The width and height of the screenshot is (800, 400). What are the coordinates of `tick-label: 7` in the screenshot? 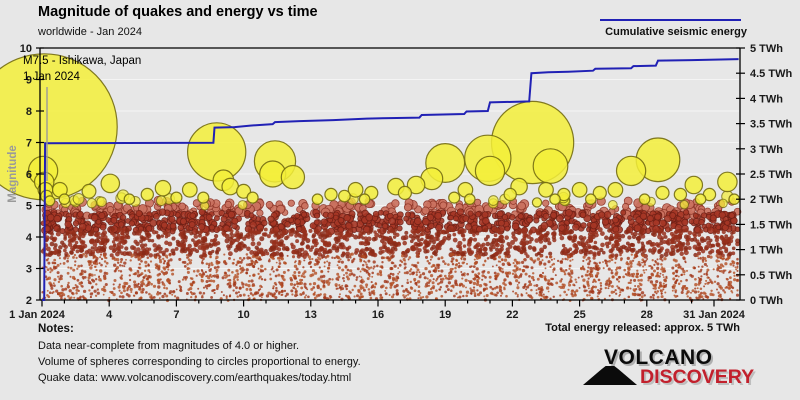 It's located at (176, 315).